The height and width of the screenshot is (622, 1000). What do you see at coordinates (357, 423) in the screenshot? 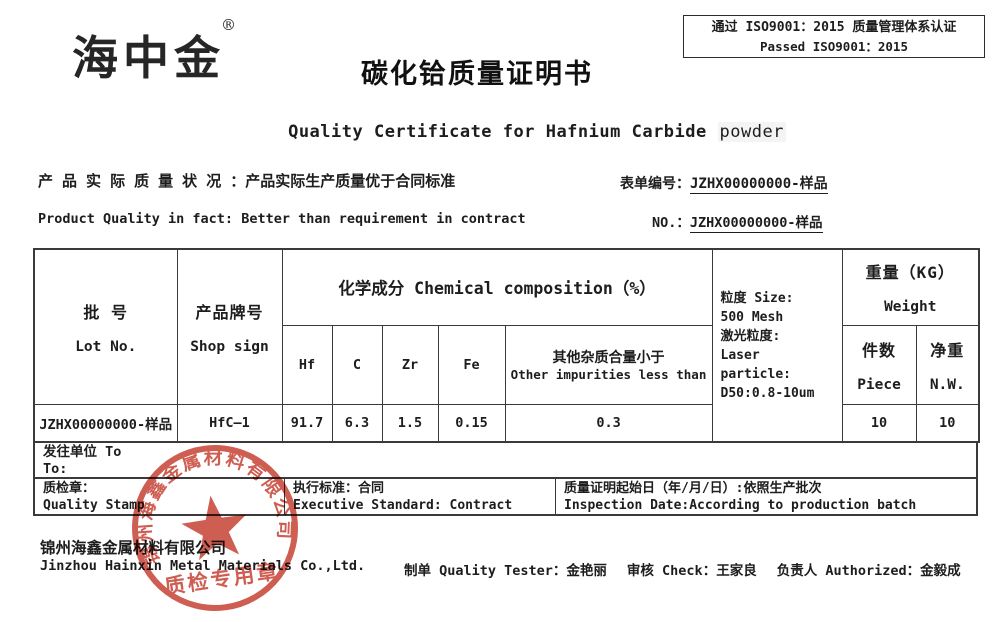
I see `cell-c: 6.3` at bounding box center [357, 423].